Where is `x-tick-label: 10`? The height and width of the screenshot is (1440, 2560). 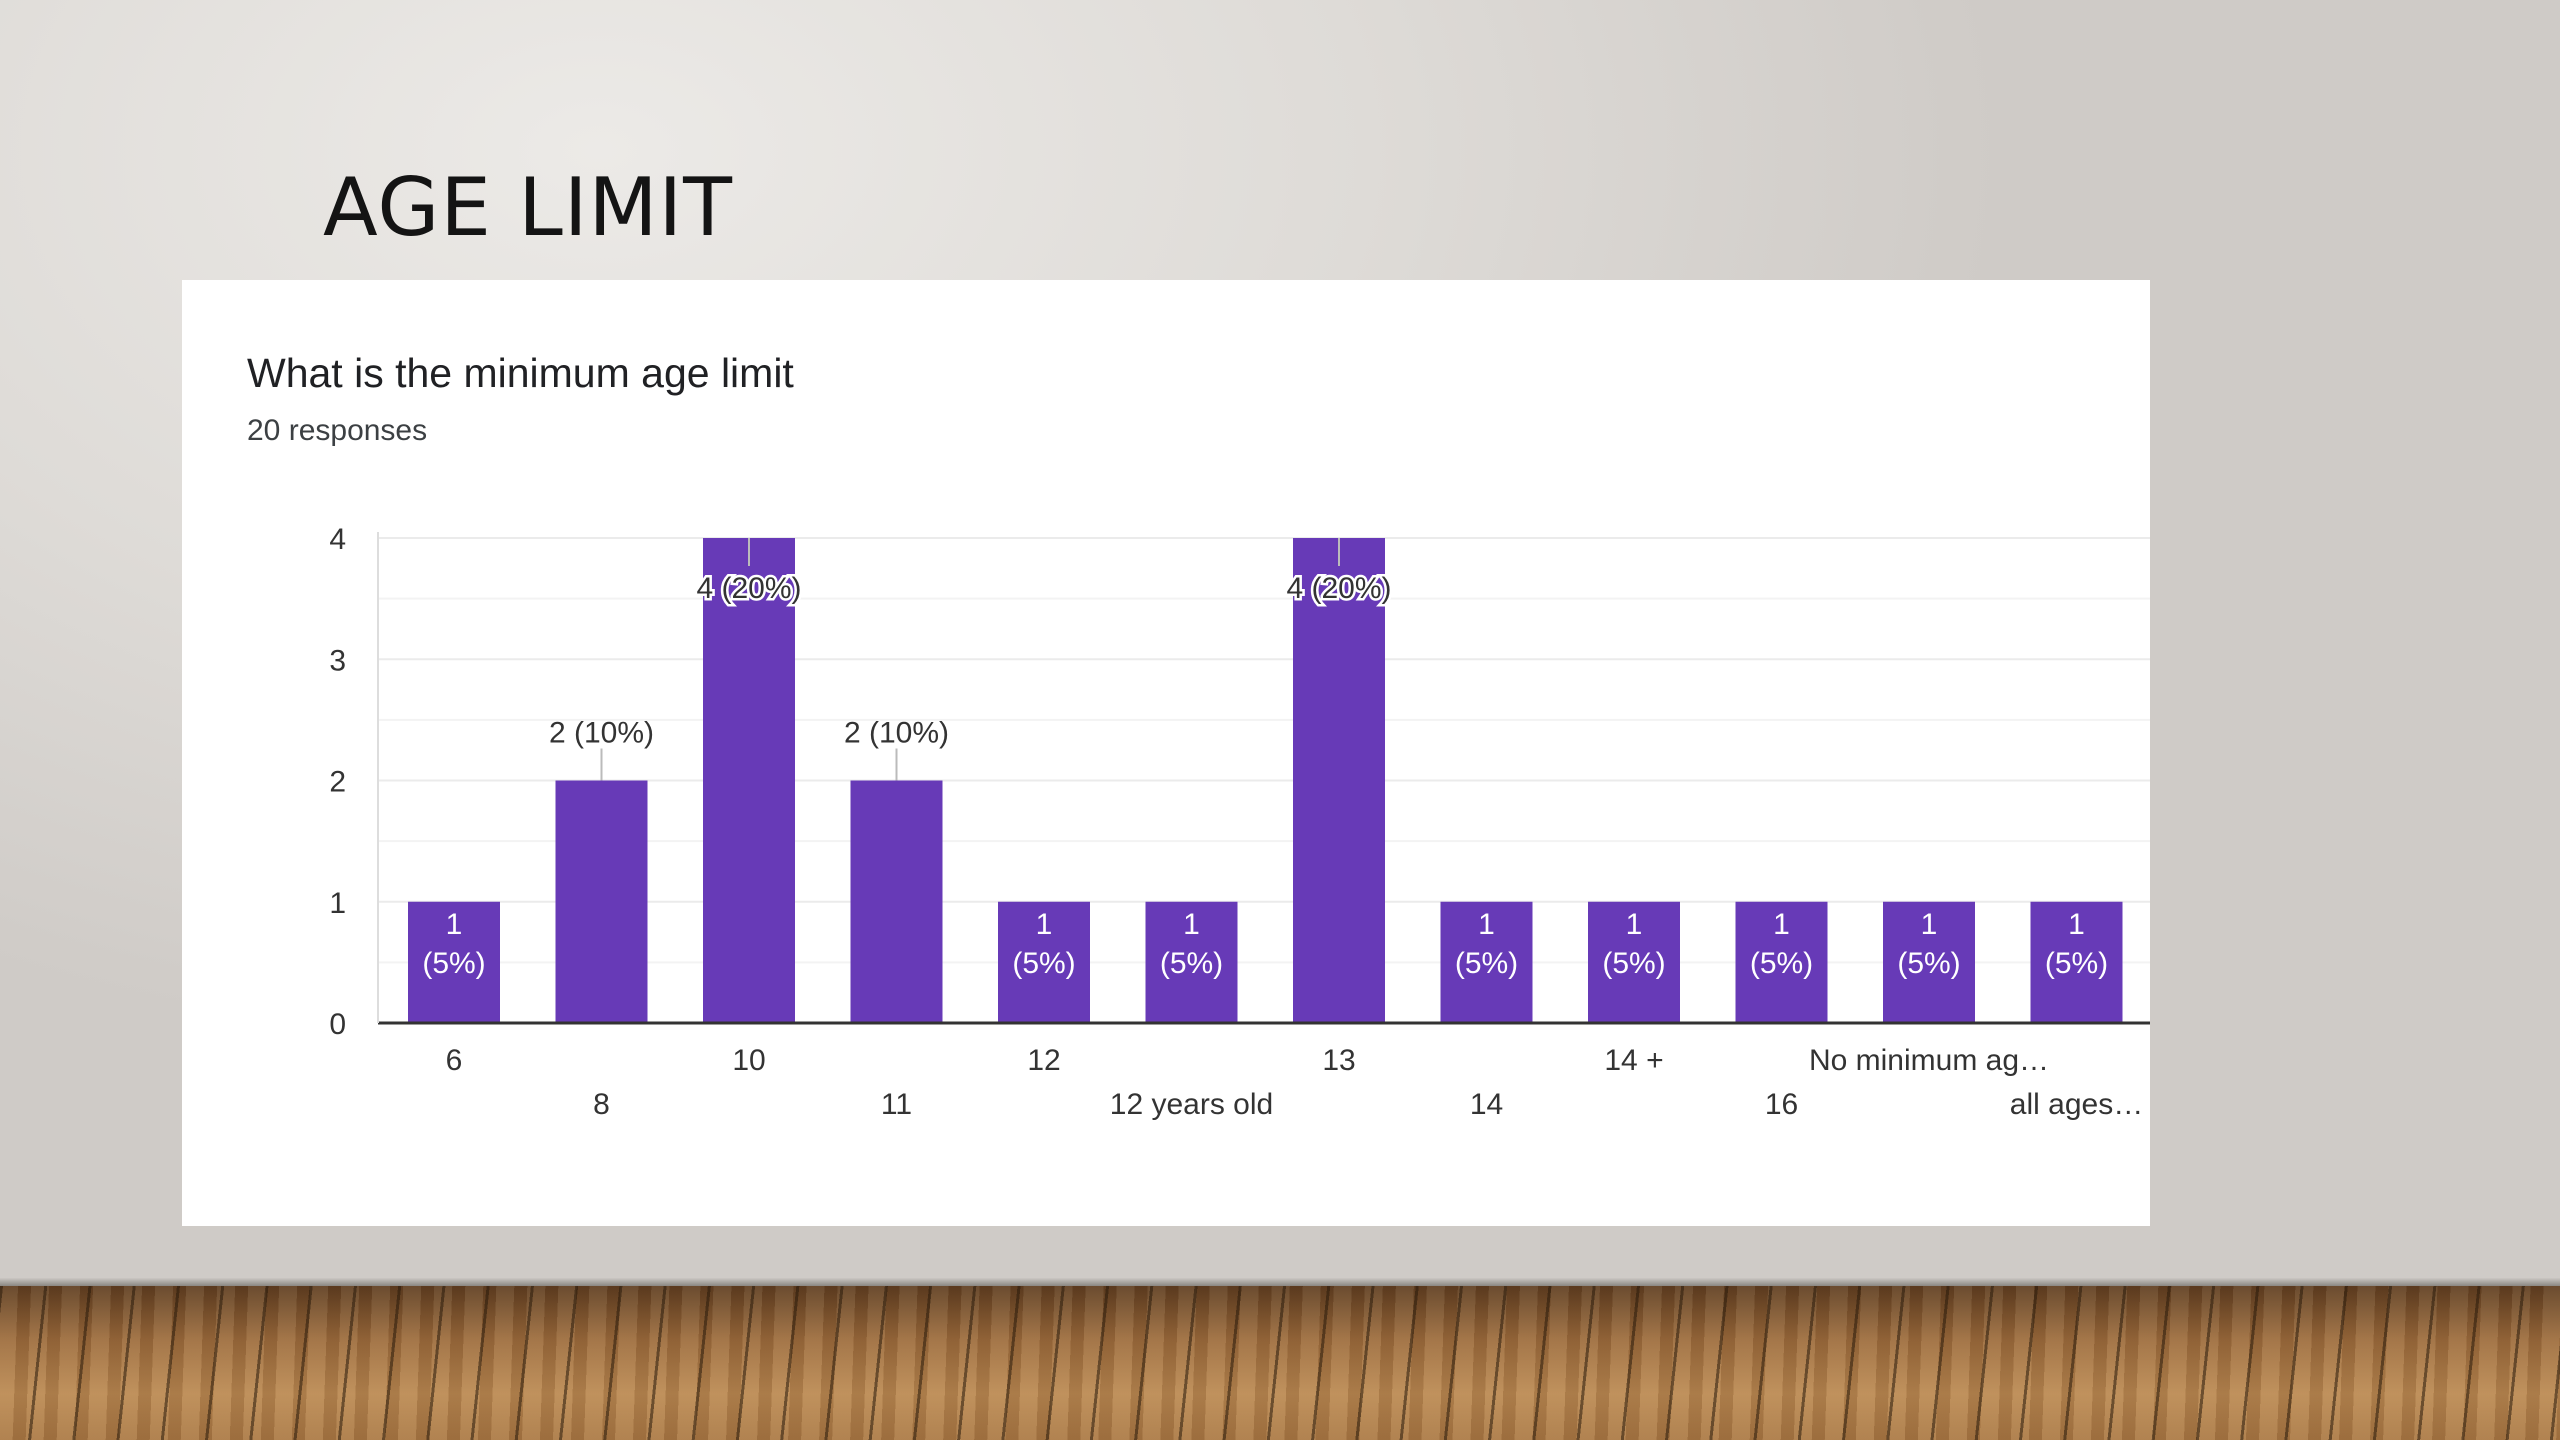
x-tick-label: 10 is located at coordinates (748, 1060).